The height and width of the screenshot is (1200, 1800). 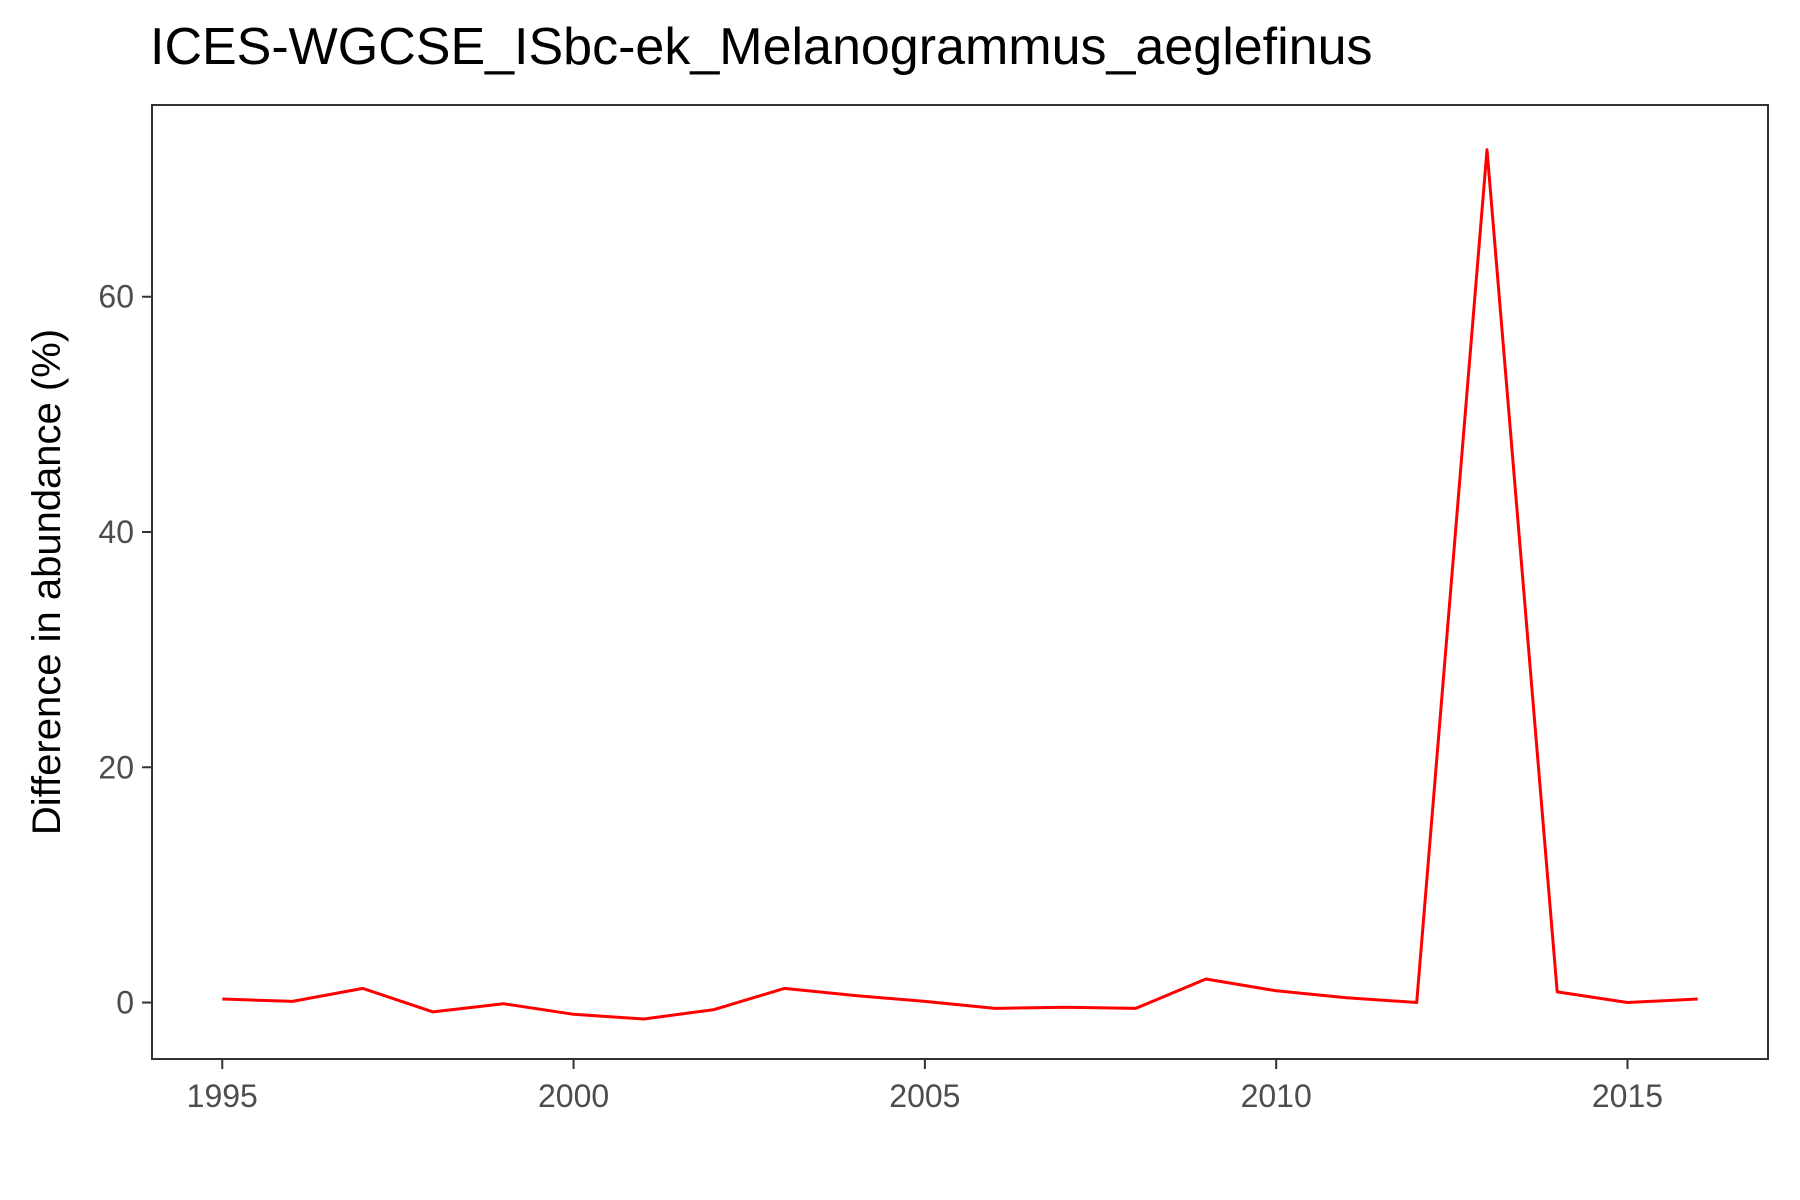 What do you see at coordinates (125, 650) in the screenshot?
I see `y-axis: 0 20 40 60` at bounding box center [125, 650].